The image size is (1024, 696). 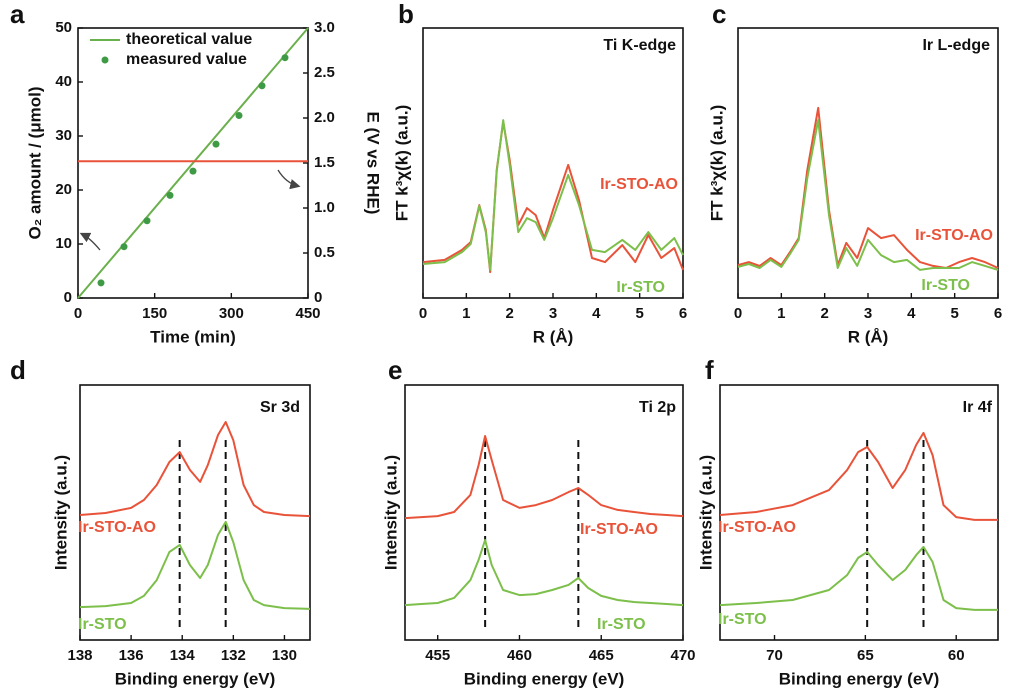 I want to click on x-axis-label: Time (min), so click(x=193, y=336).